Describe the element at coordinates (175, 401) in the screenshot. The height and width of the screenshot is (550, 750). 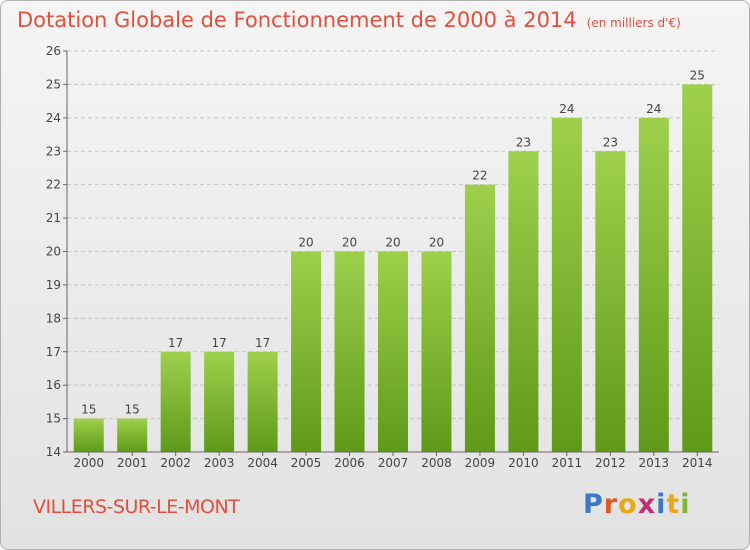
I see `bar-2002` at that location.